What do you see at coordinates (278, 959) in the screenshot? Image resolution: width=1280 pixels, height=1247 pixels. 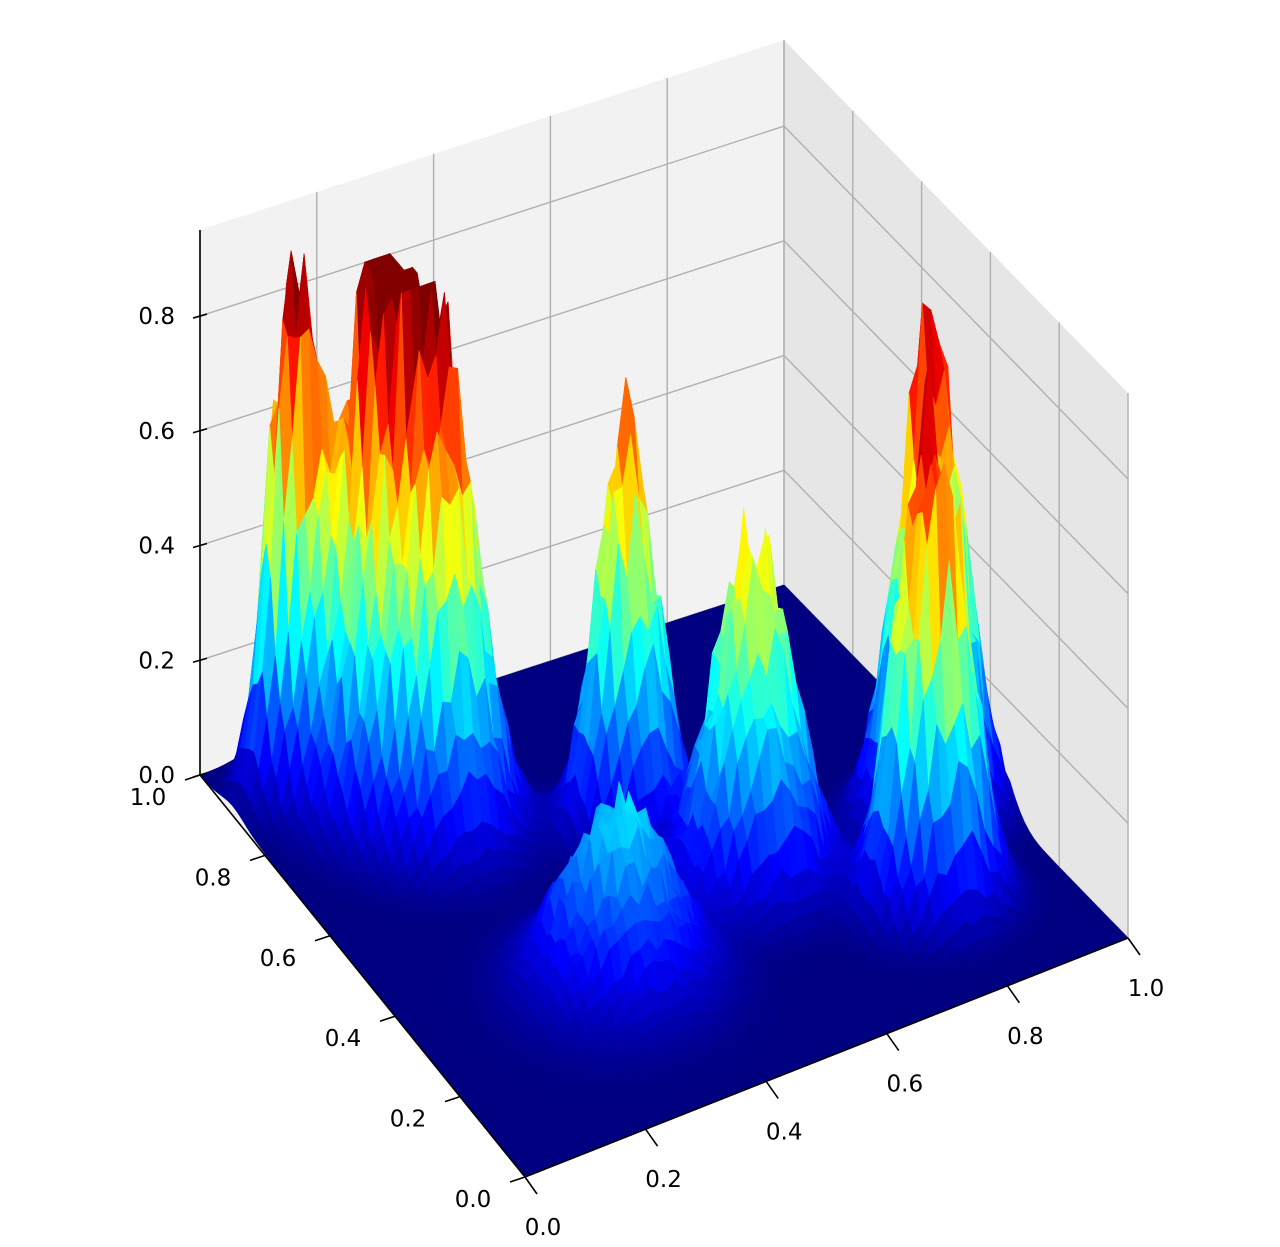 I see `y-tick-label: 0.6` at bounding box center [278, 959].